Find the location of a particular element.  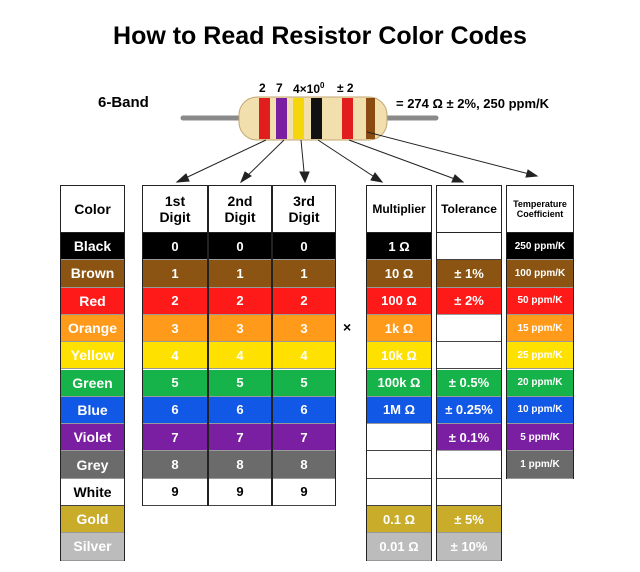

cell-digit2-green: 5 is located at coordinates (240, 383).